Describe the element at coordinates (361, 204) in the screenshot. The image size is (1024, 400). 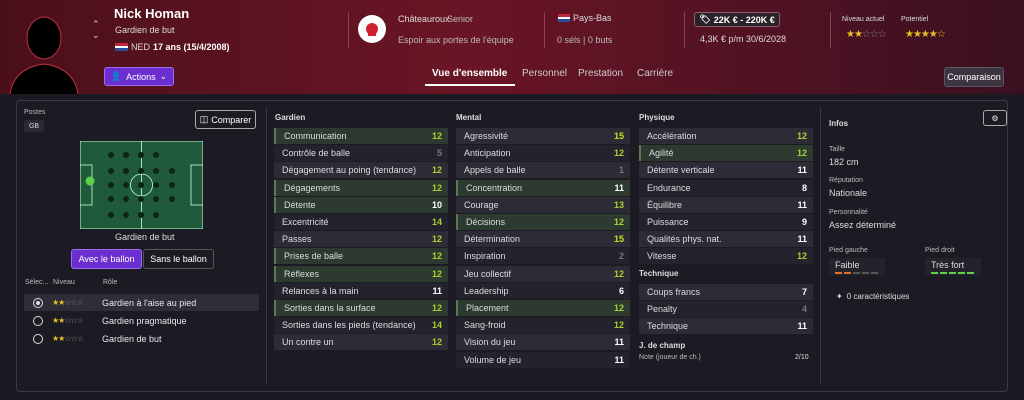
I see `attribute-row: Détente 10` at that location.